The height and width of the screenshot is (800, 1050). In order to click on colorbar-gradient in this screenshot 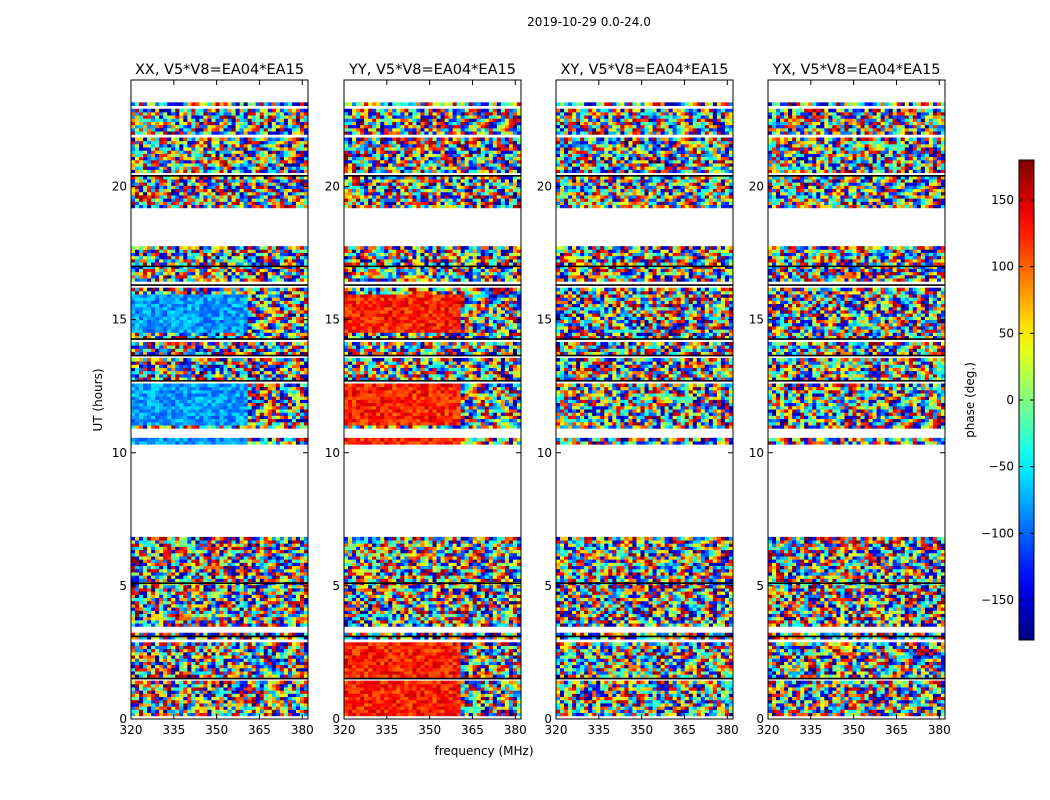, I will do `click(1026, 400)`.